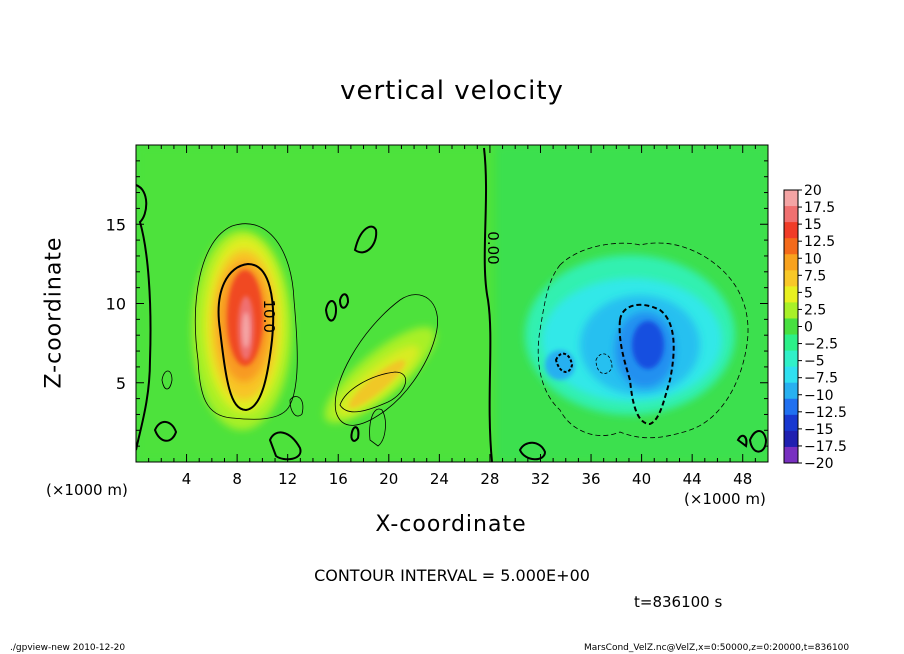 The image size is (904, 654). Describe the element at coordinates (540, 479) in the screenshot. I see `x-tick-label: 32` at that location.